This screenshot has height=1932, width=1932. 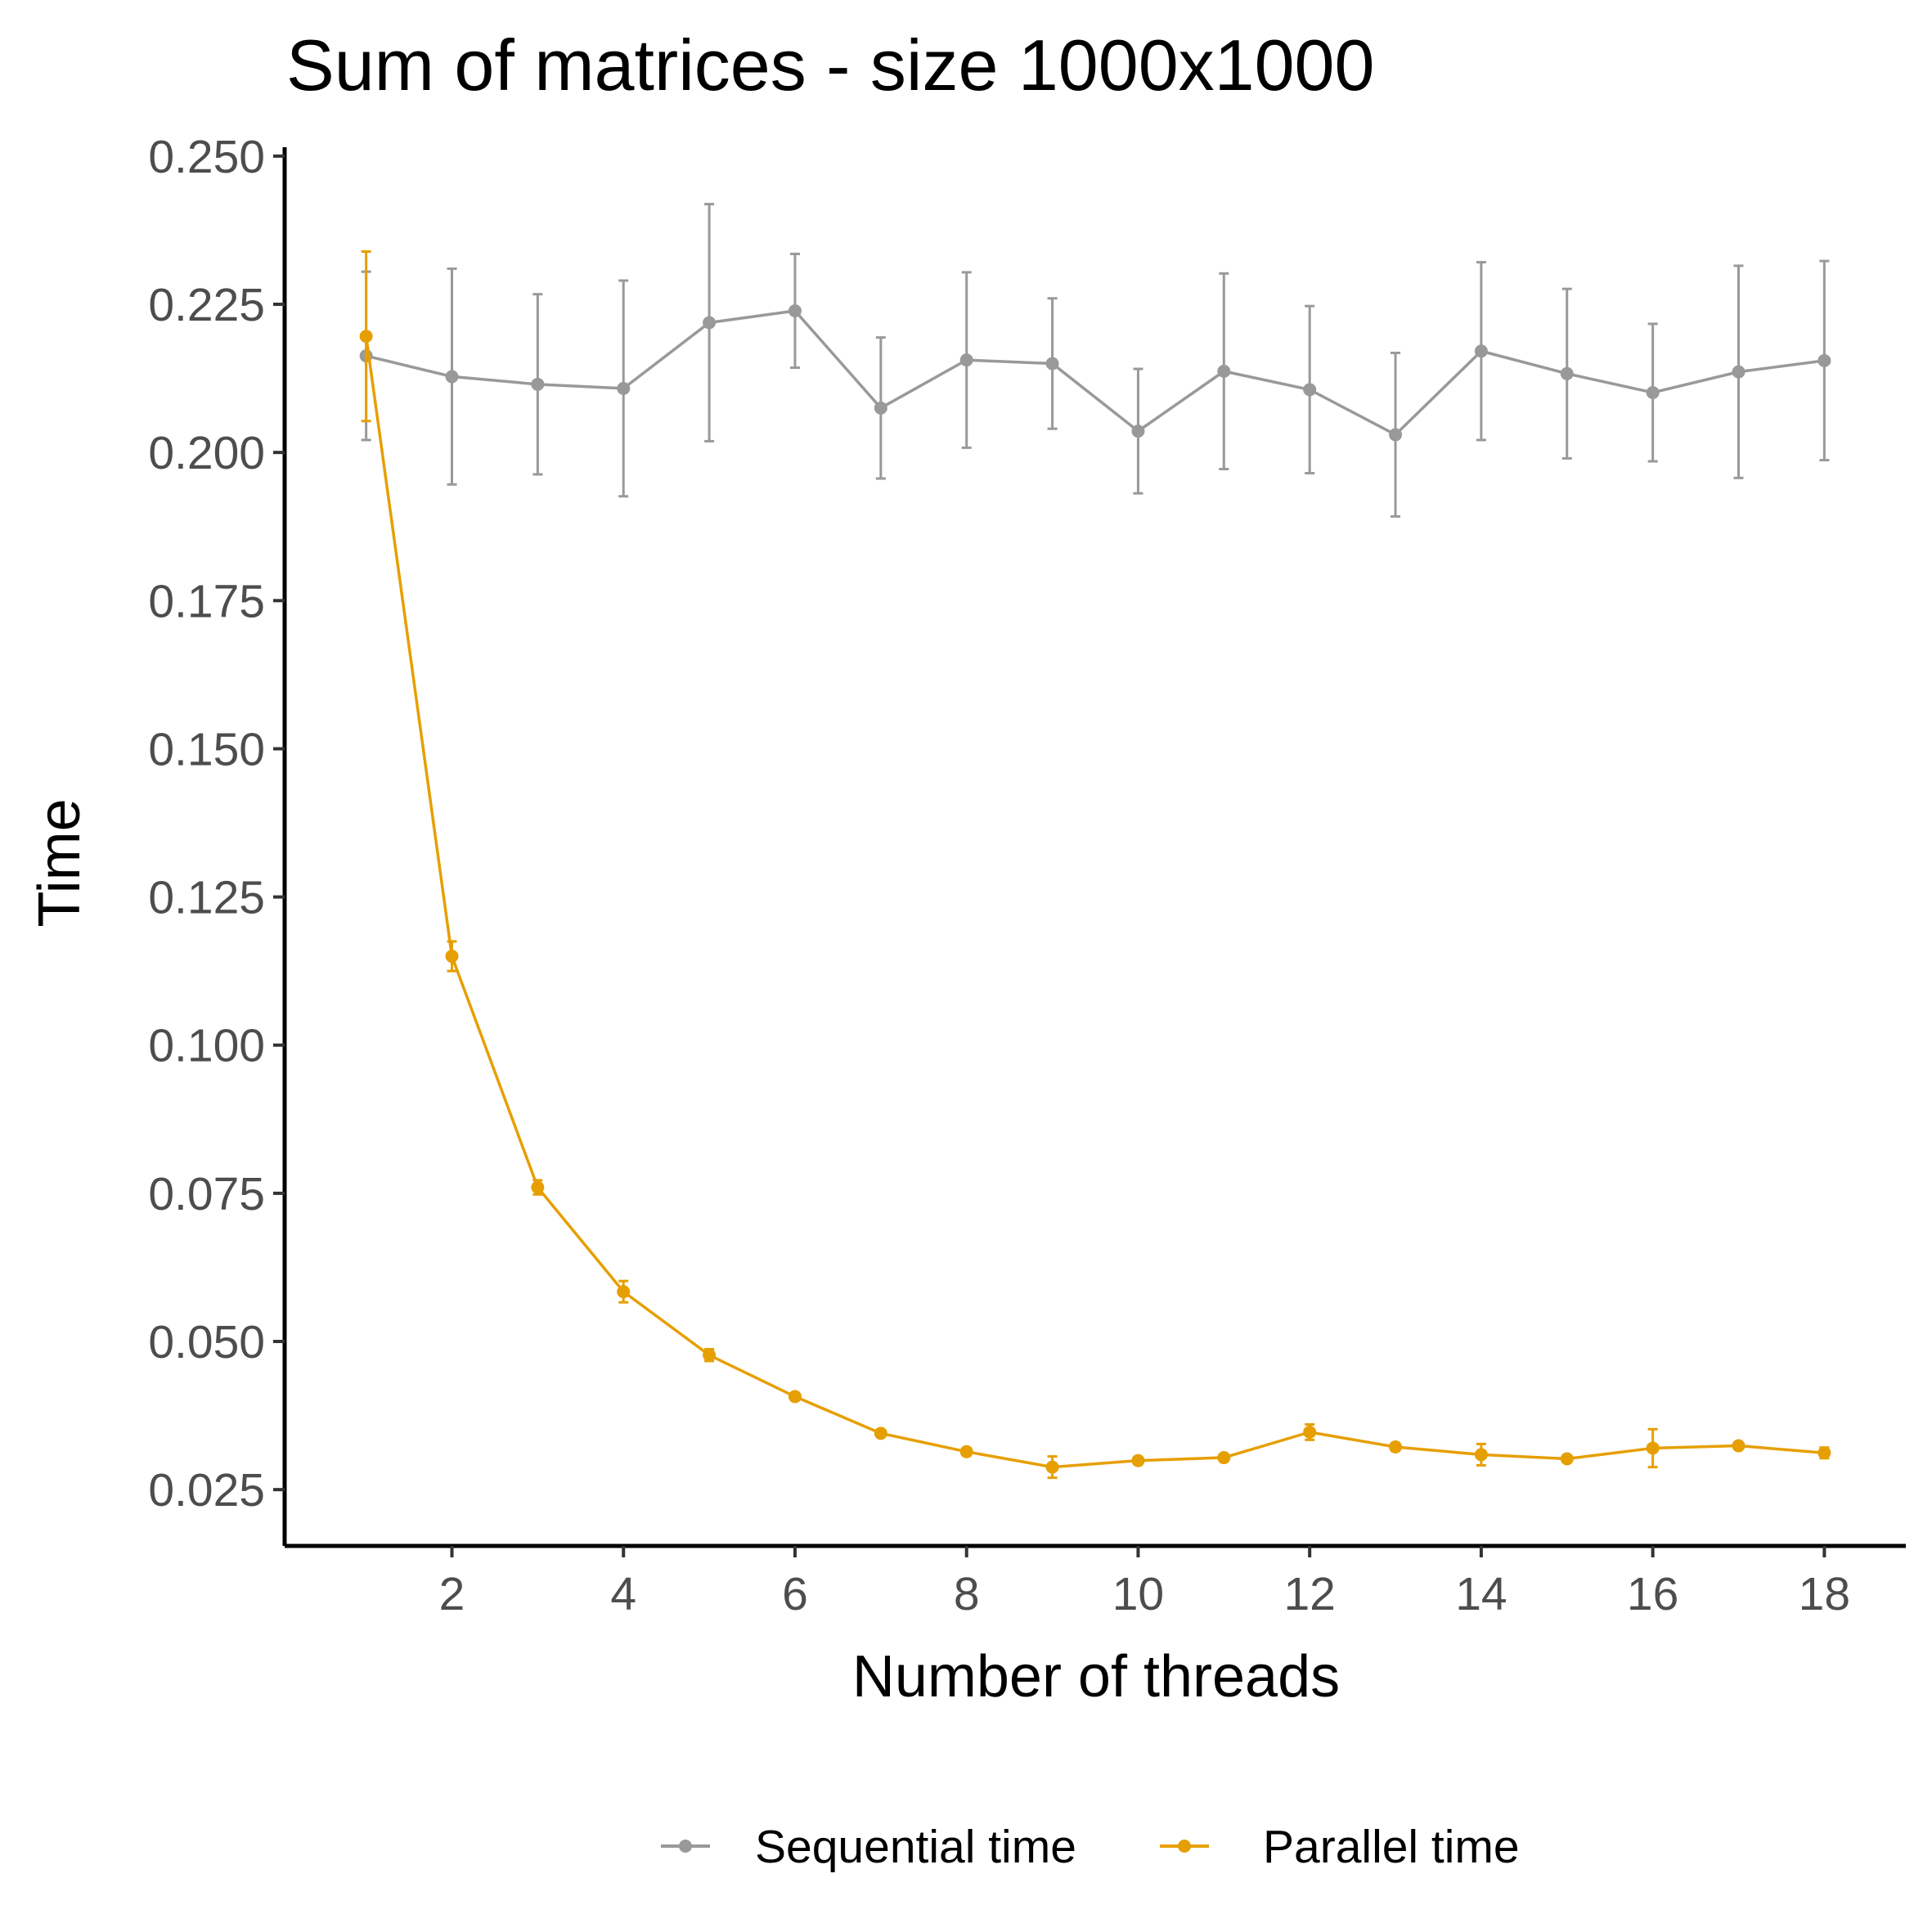 I want to click on x-tick-label: 12, so click(x=1309, y=1594).